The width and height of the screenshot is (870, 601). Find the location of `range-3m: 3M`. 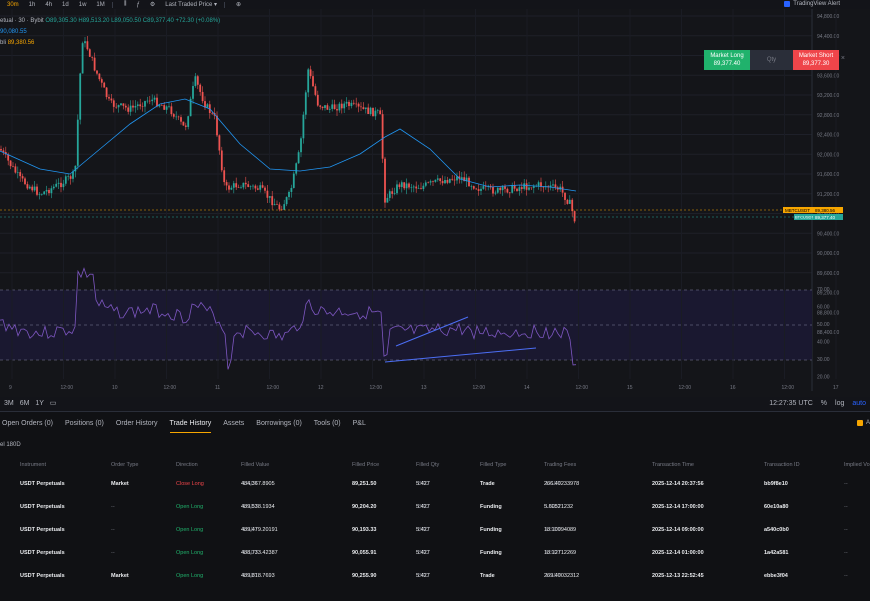

range-3m: 3M is located at coordinates (9, 403).